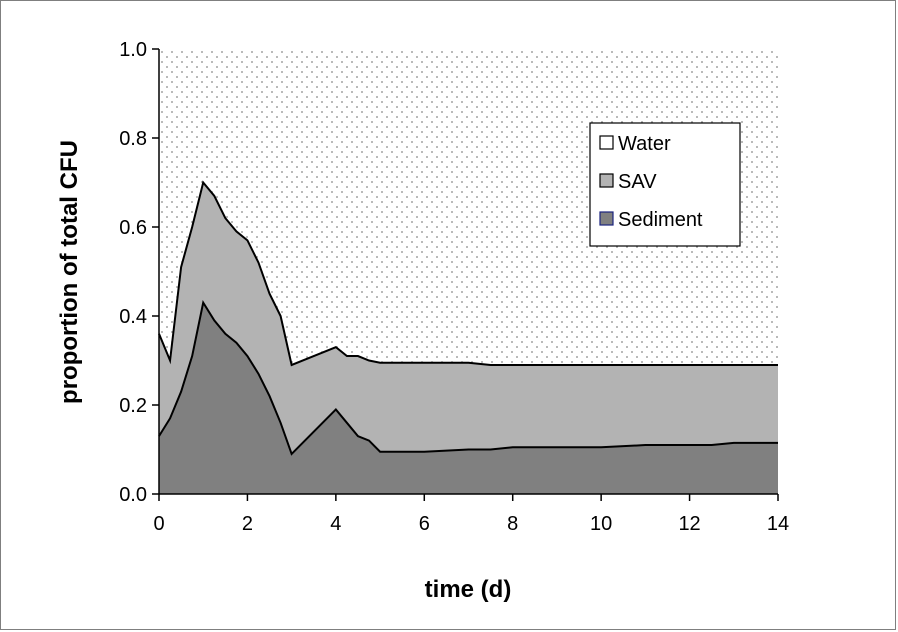  I want to click on legend-swatch-water, so click(606, 142).